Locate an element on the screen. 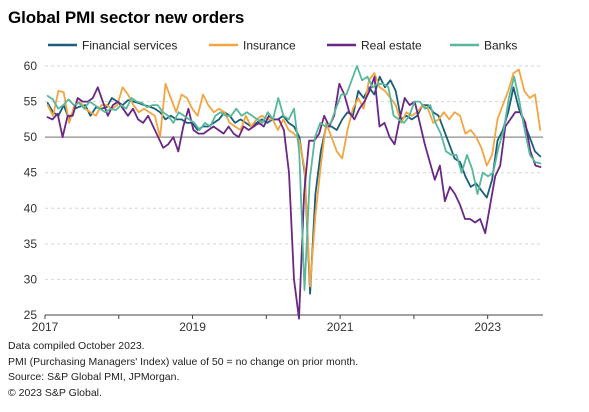  footnote-copyright: © 2023 S&P Global. is located at coordinates (55, 392).